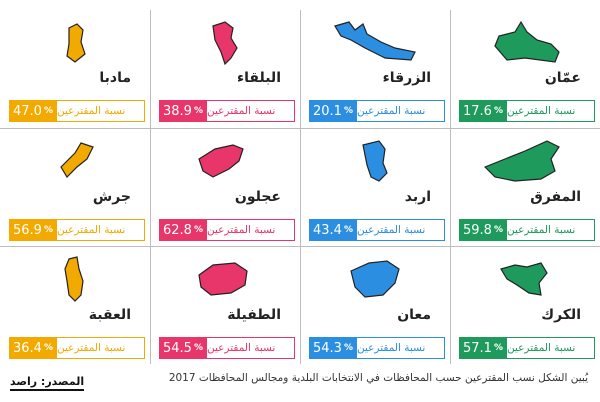  I want to click on turnout-value-box: 54.3%, so click(333, 348).